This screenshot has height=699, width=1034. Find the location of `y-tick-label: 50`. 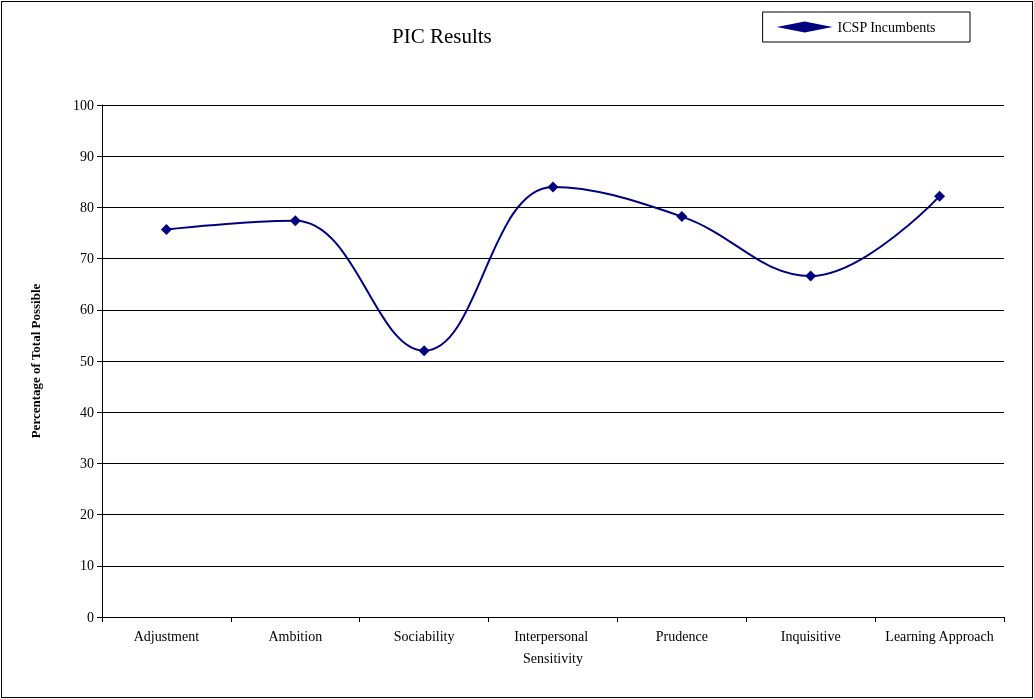

y-tick-label: 50 is located at coordinates (87, 361).